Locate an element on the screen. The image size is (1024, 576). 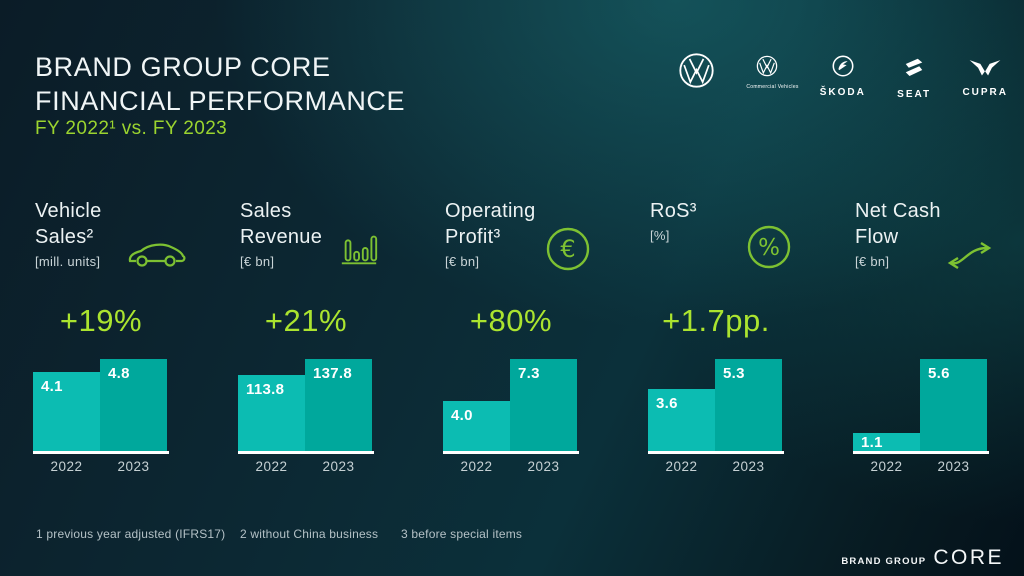
skoda-logo-icon is located at coordinates (843, 68).